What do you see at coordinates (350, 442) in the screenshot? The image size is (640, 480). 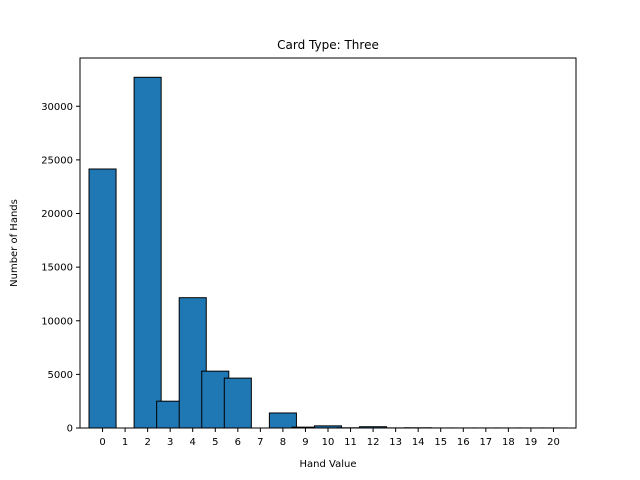 I see `x-tick-label: 11` at bounding box center [350, 442].